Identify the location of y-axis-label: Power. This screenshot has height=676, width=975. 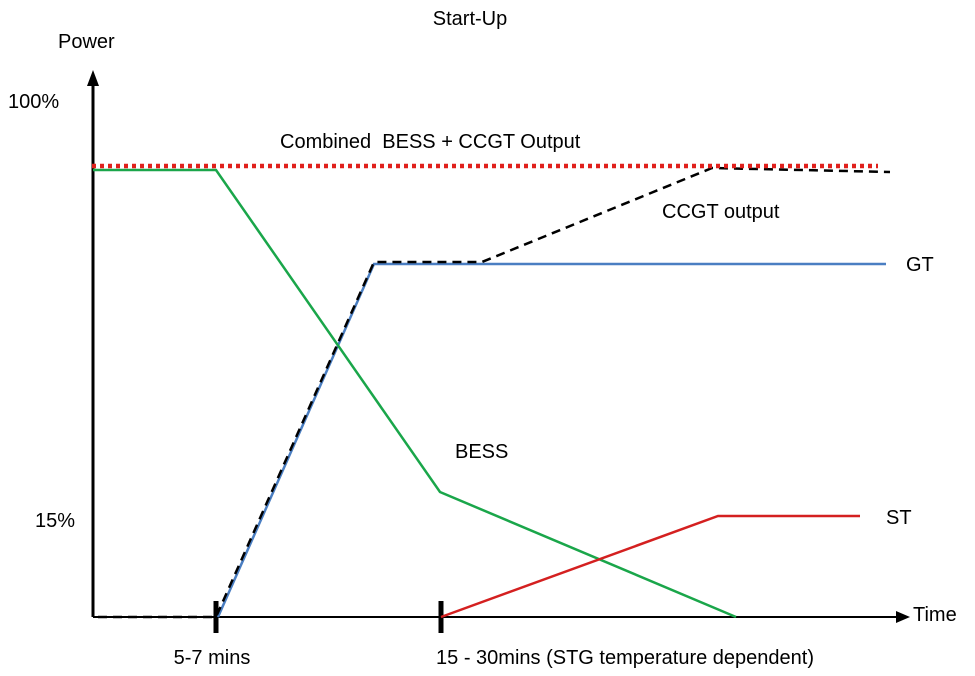
(86, 42).